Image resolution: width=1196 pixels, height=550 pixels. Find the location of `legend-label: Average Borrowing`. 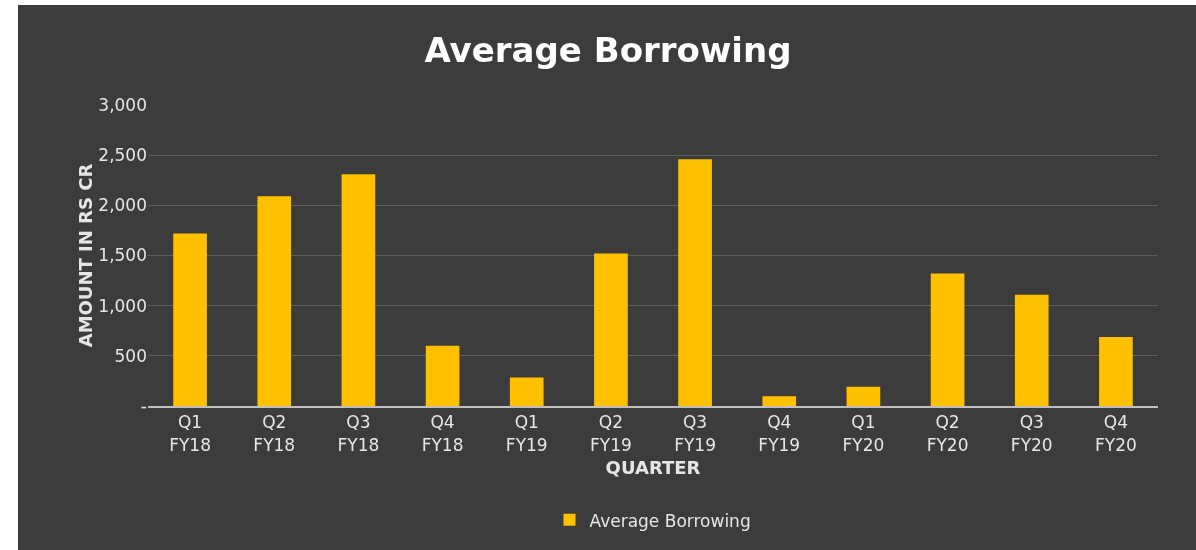

legend-label: Average Borrowing is located at coordinates (670, 520).